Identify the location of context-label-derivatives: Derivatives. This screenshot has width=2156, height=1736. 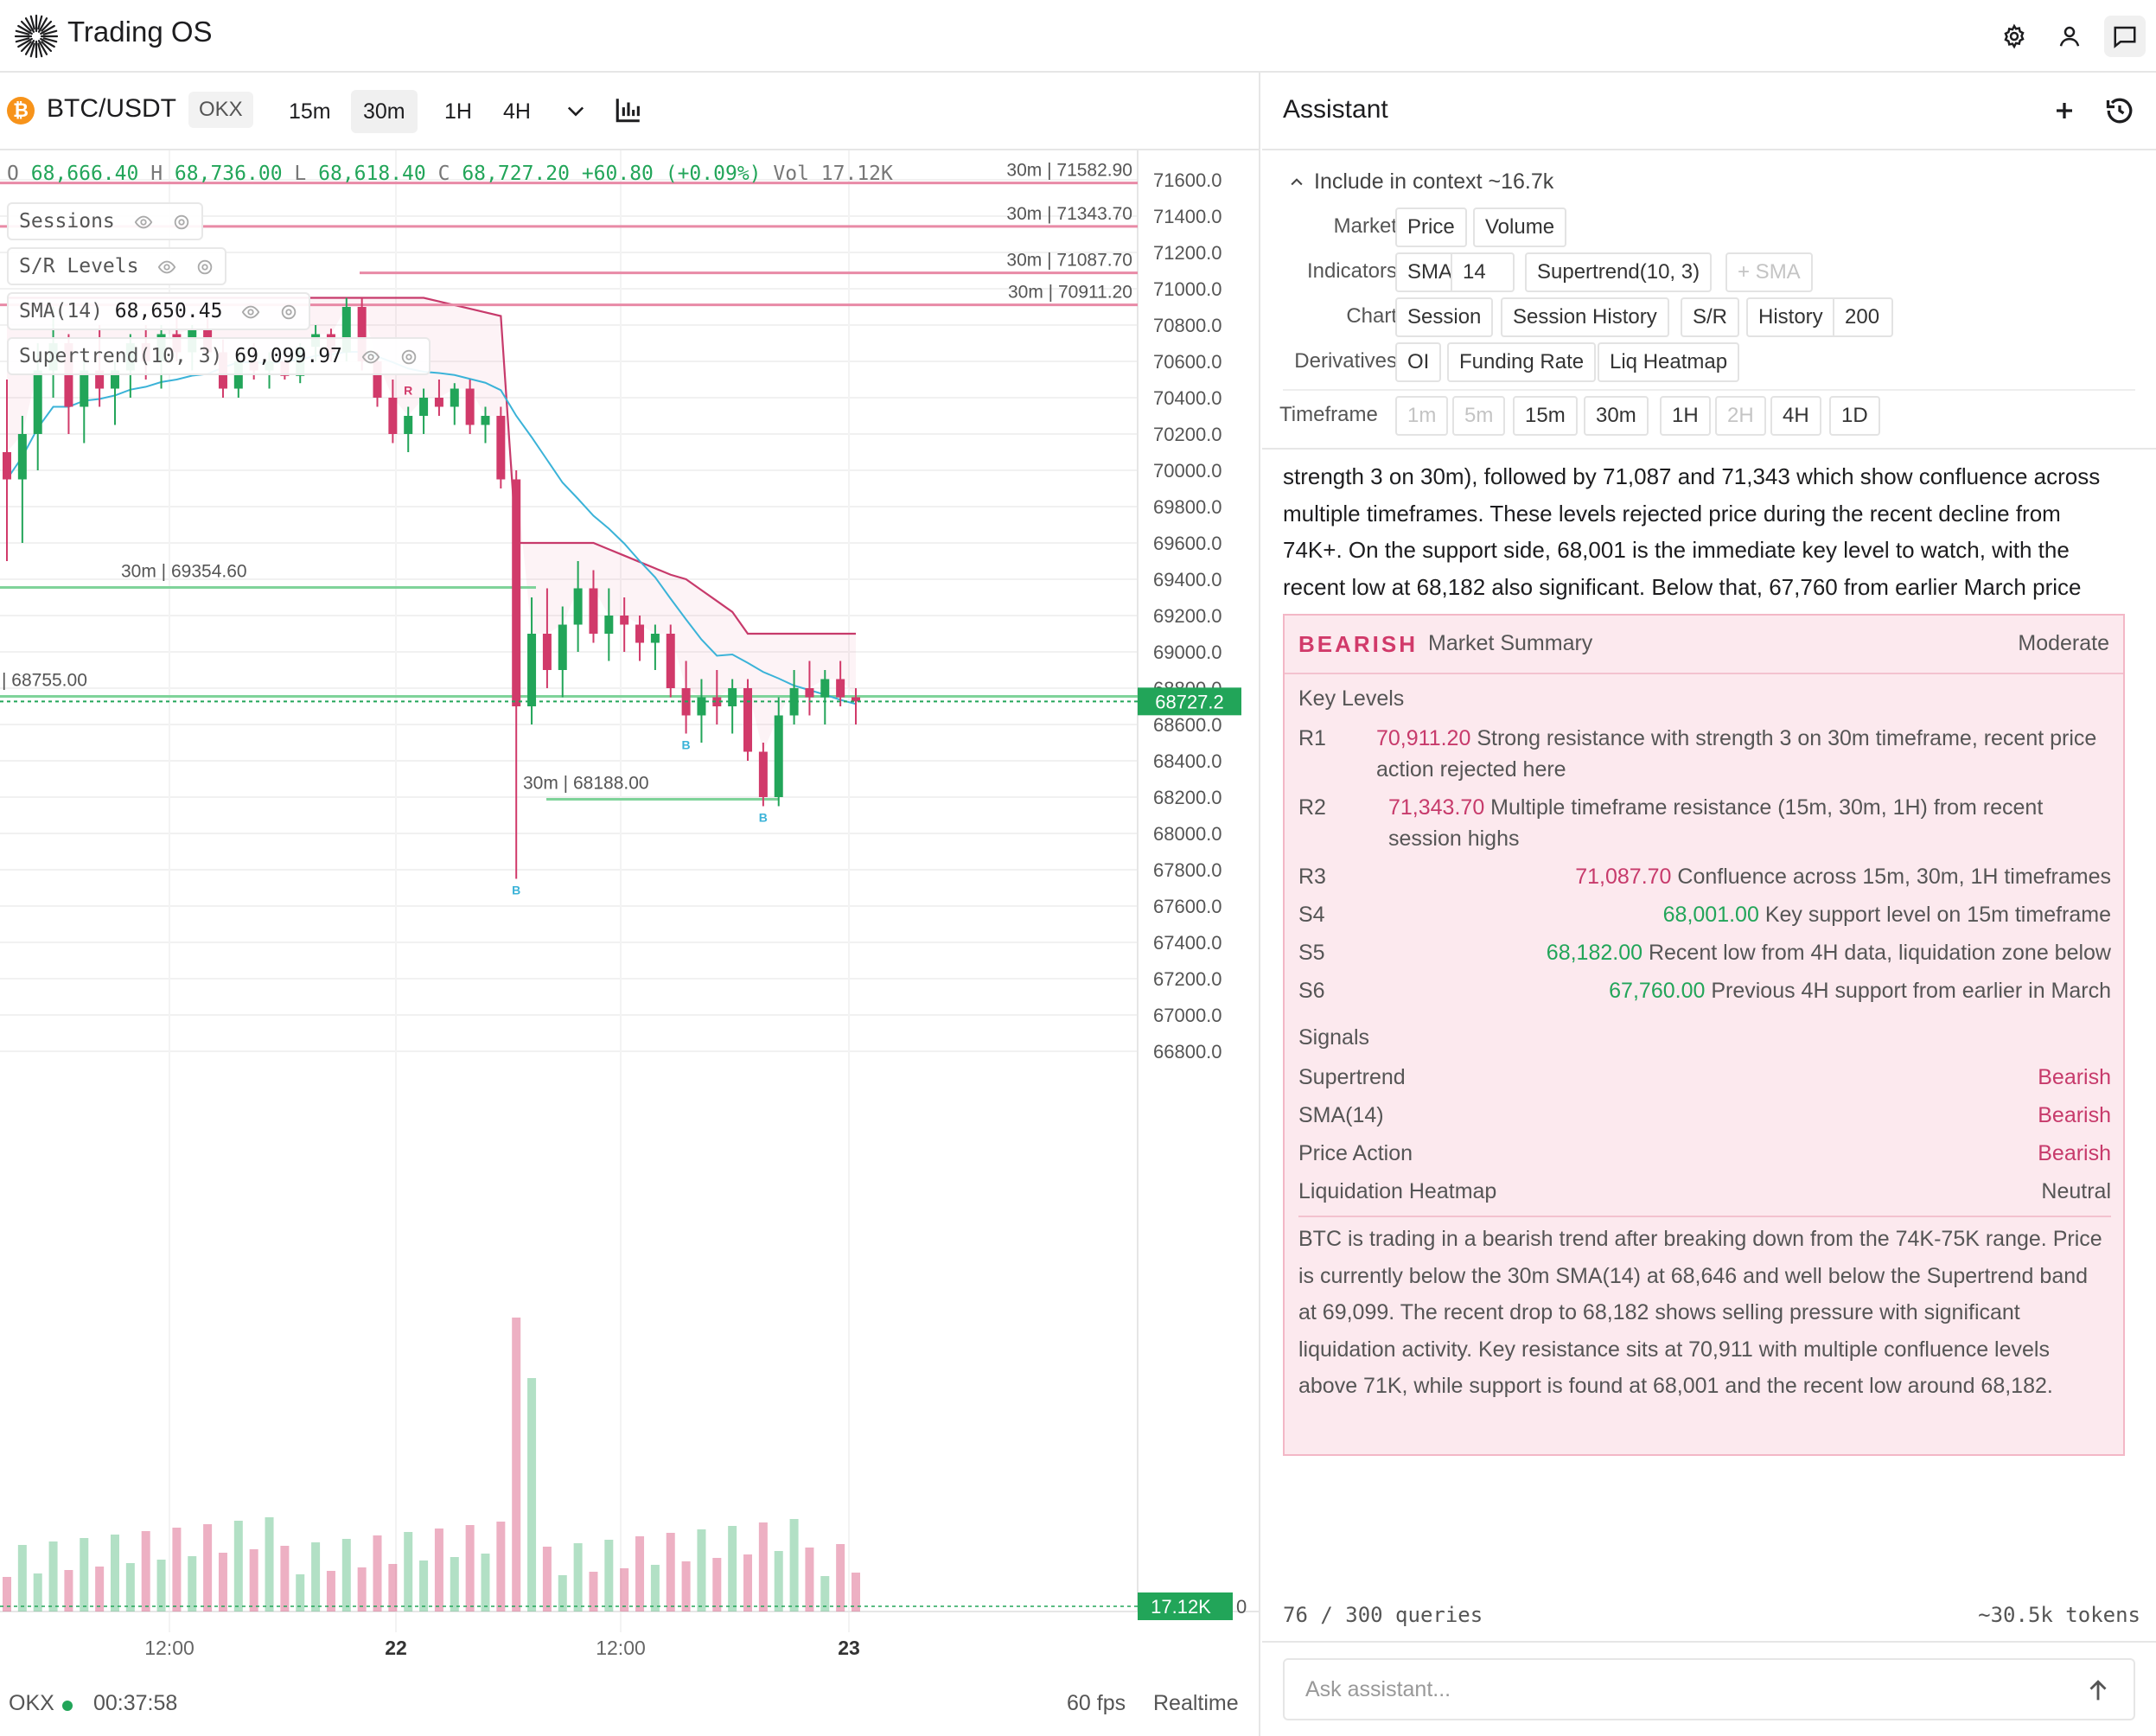
(1345, 361).